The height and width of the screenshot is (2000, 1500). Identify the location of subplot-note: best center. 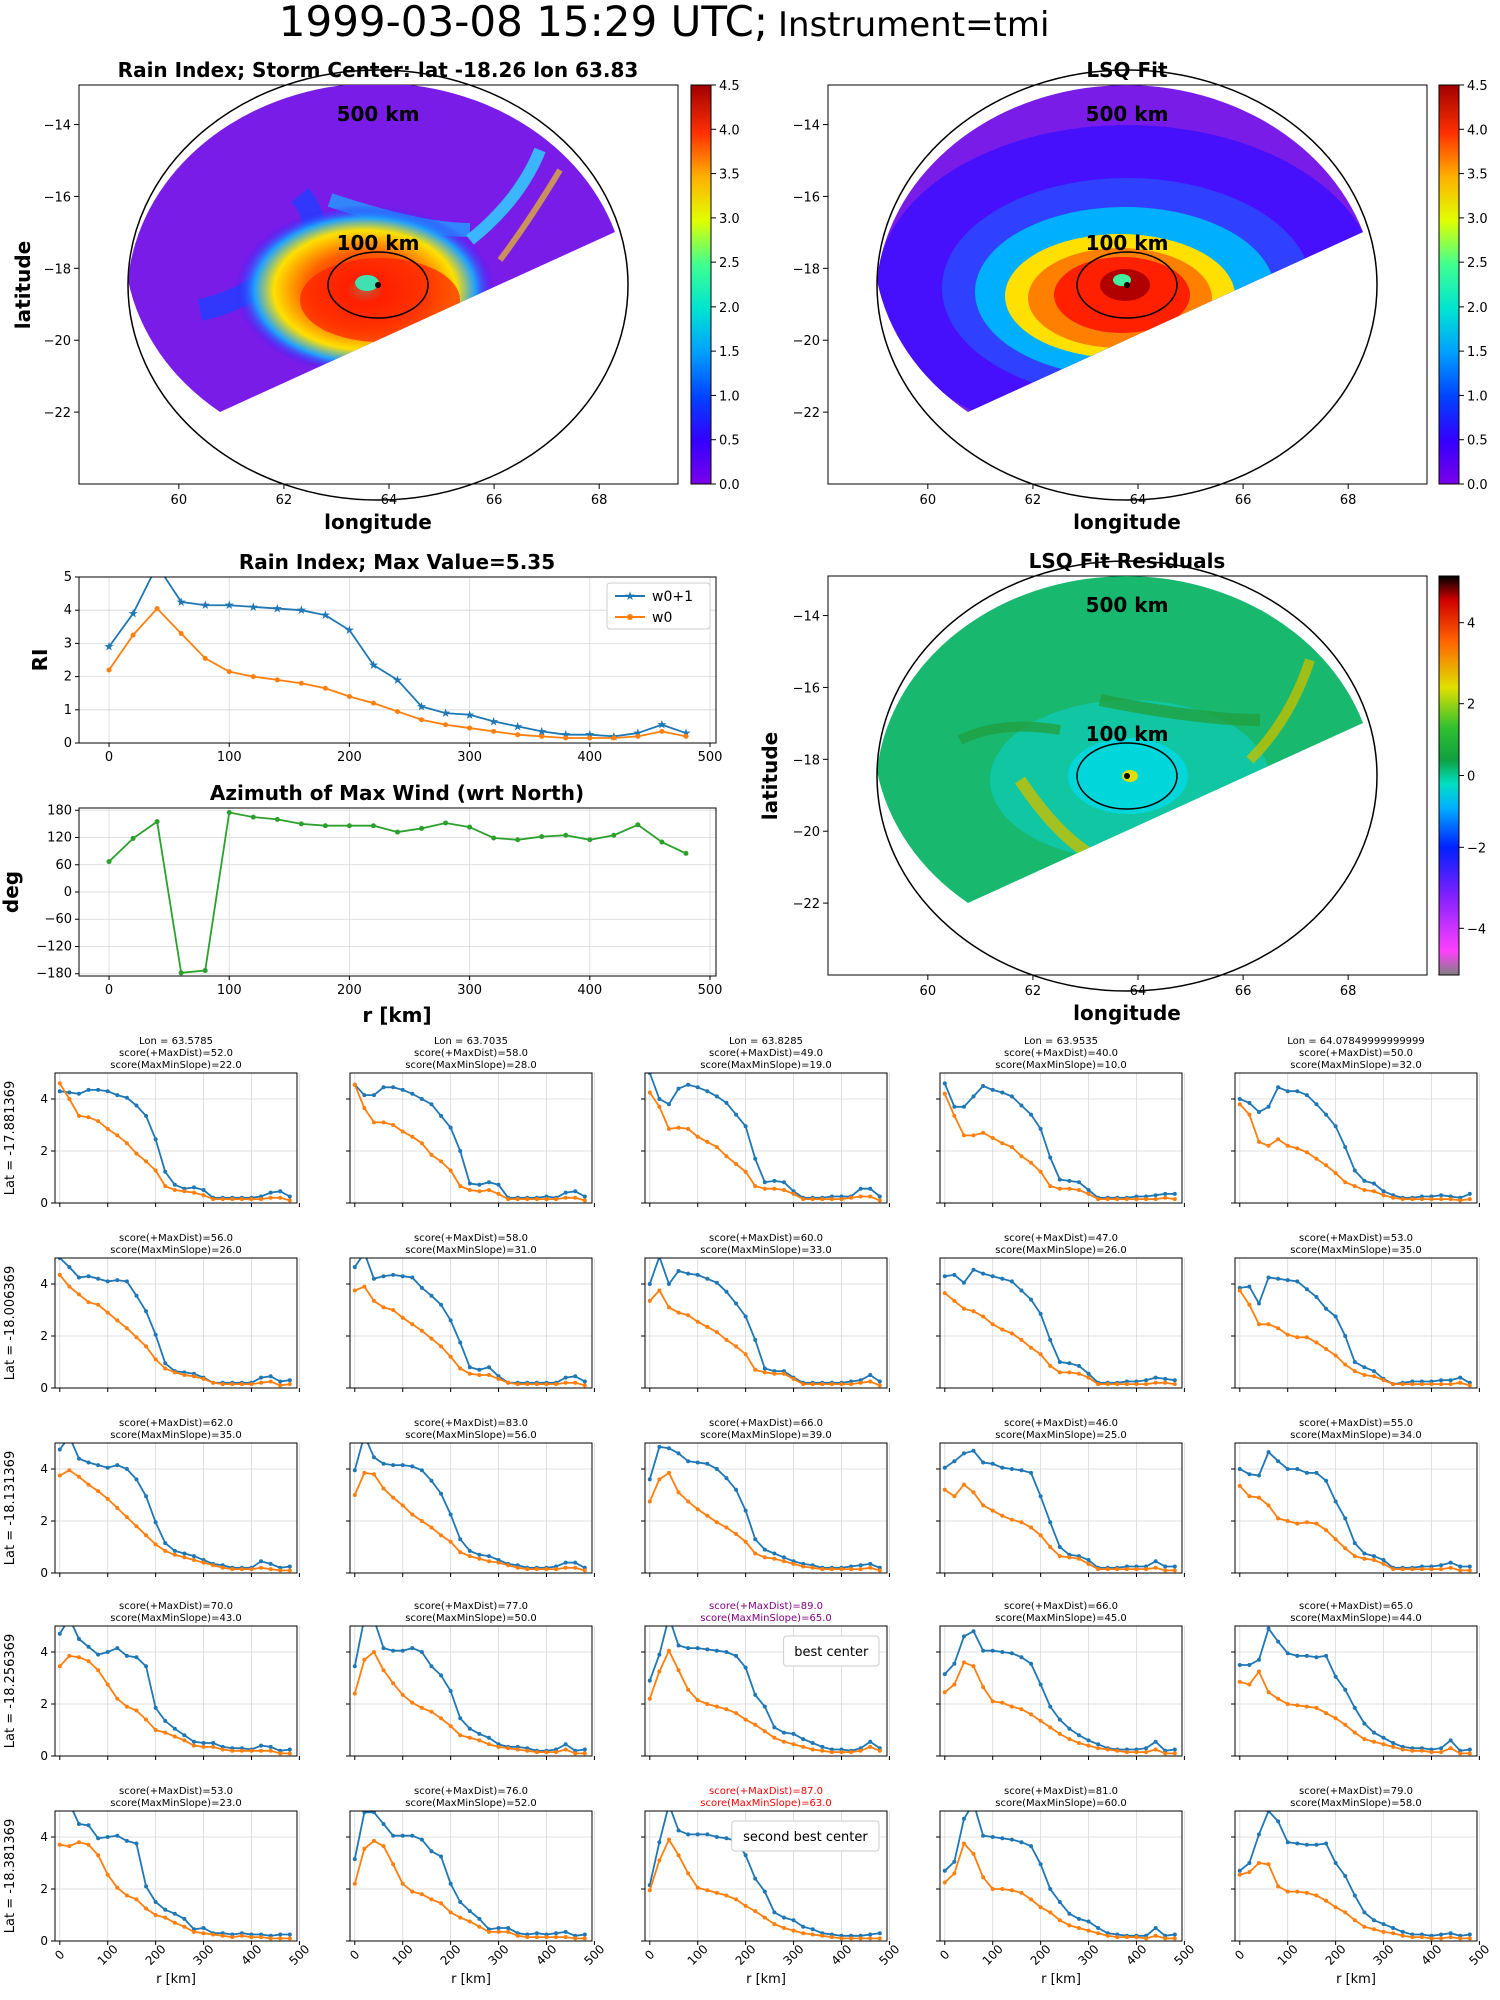
(831, 1652).